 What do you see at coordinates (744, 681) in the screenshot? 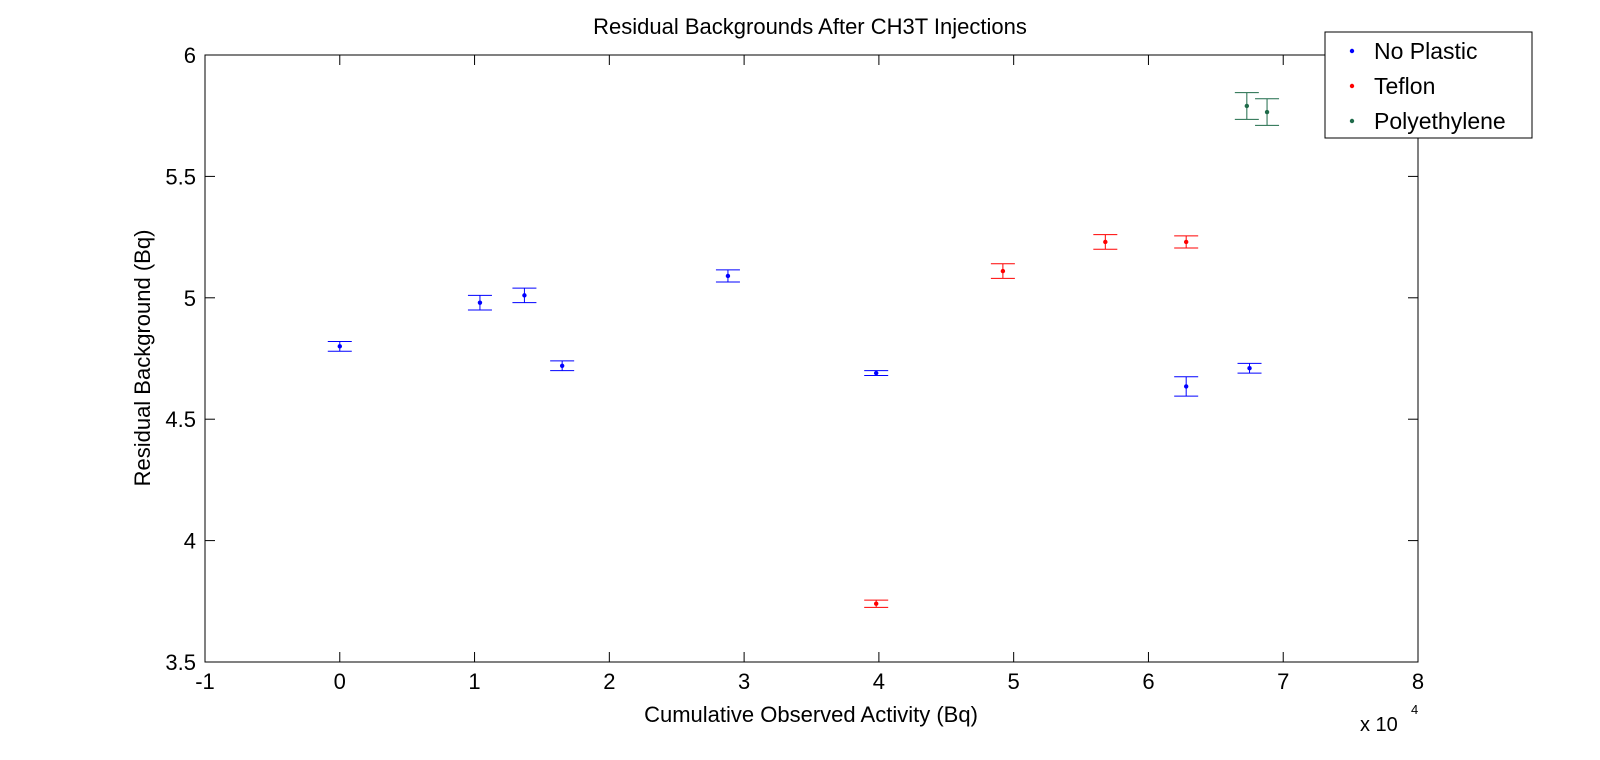
I see `x-tick-label: 3` at bounding box center [744, 681].